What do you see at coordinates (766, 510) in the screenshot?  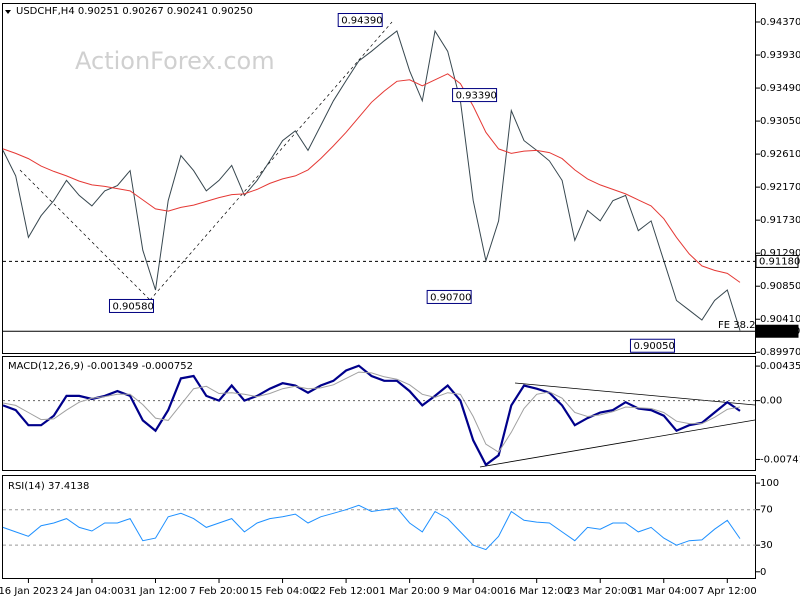 I see `y-tick-label: 70` at bounding box center [766, 510].